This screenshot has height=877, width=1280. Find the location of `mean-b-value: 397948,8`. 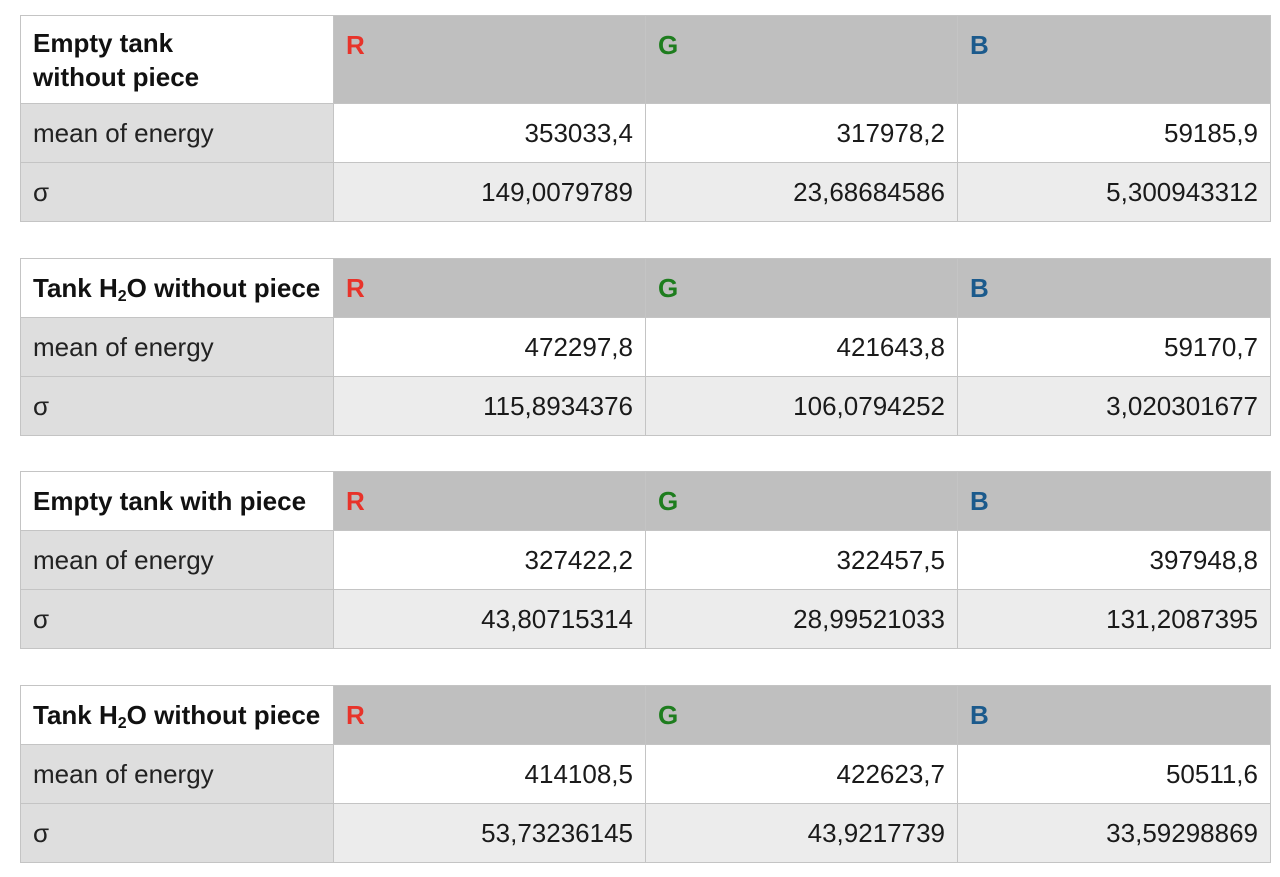

mean-b-value: 397948,8 is located at coordinates (1114, 560).